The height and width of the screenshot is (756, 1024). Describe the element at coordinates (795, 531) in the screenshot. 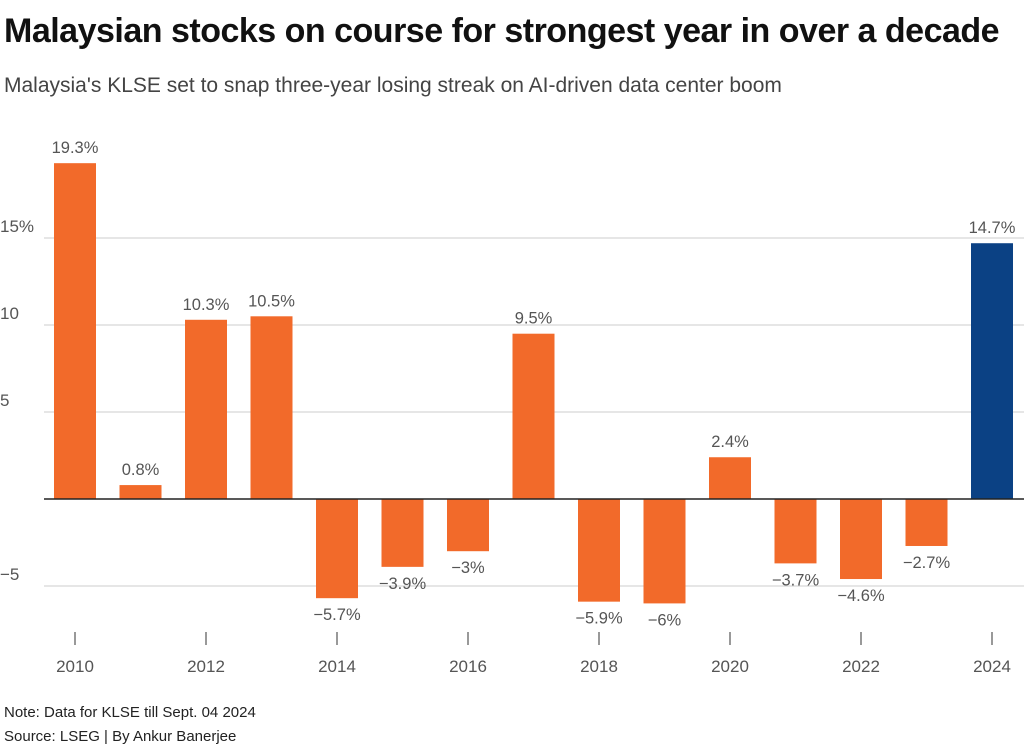

I see `bar-2021` at that location.